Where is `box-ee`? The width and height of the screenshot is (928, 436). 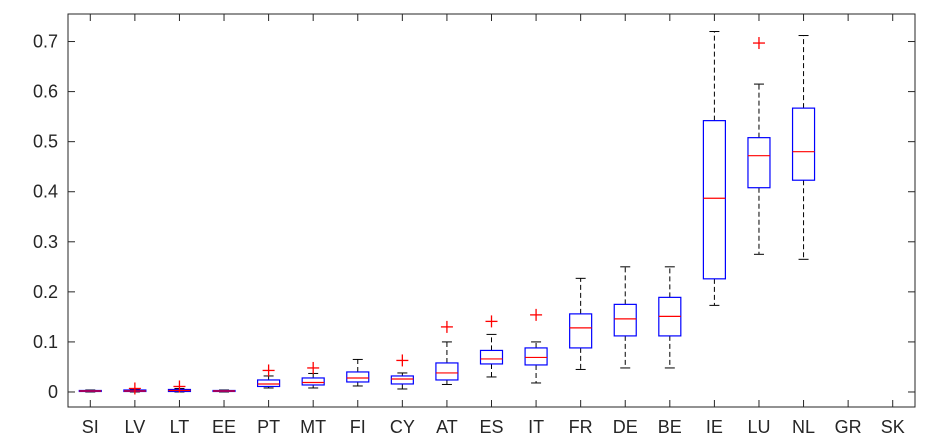 box-ee is located at coordinates (224, 391).